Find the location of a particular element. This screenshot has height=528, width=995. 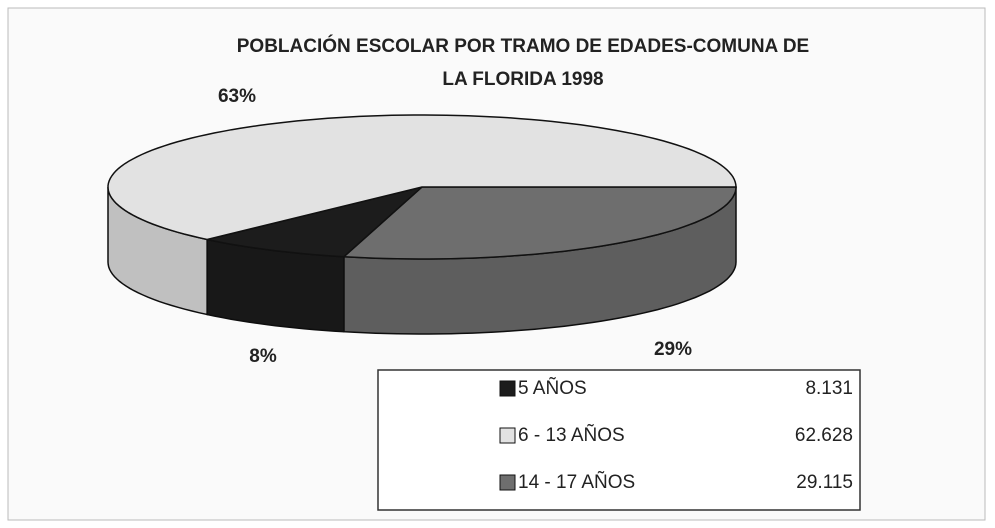

data-label: 29% is located at coordinates (673, 349).